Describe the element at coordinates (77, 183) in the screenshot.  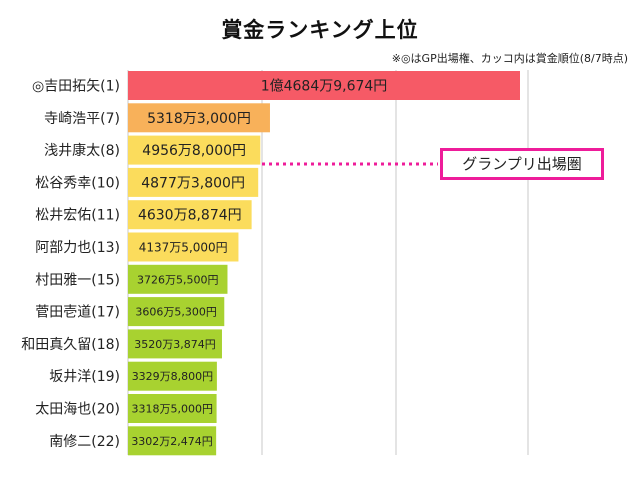
I see `category-label-3: 松谷秀幸(10)` at that location.